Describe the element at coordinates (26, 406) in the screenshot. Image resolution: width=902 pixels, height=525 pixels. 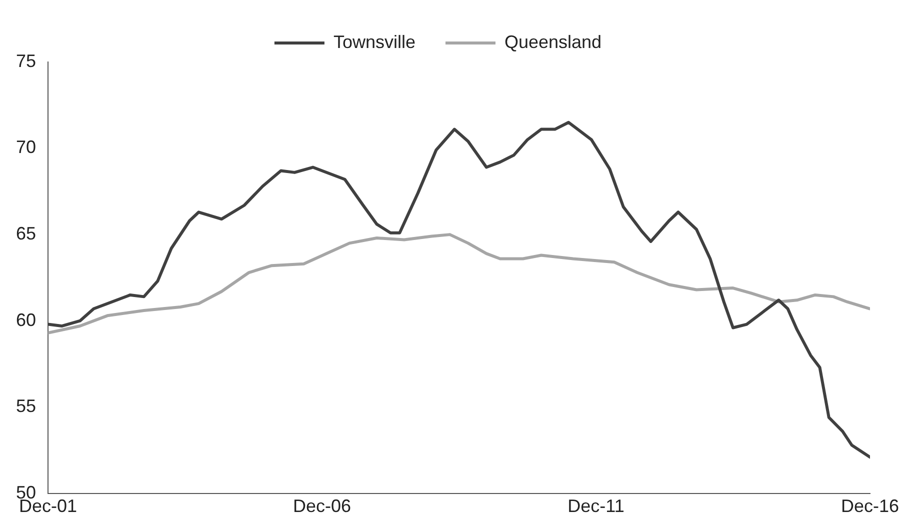
I see `y-tick-label: 55` at that location.